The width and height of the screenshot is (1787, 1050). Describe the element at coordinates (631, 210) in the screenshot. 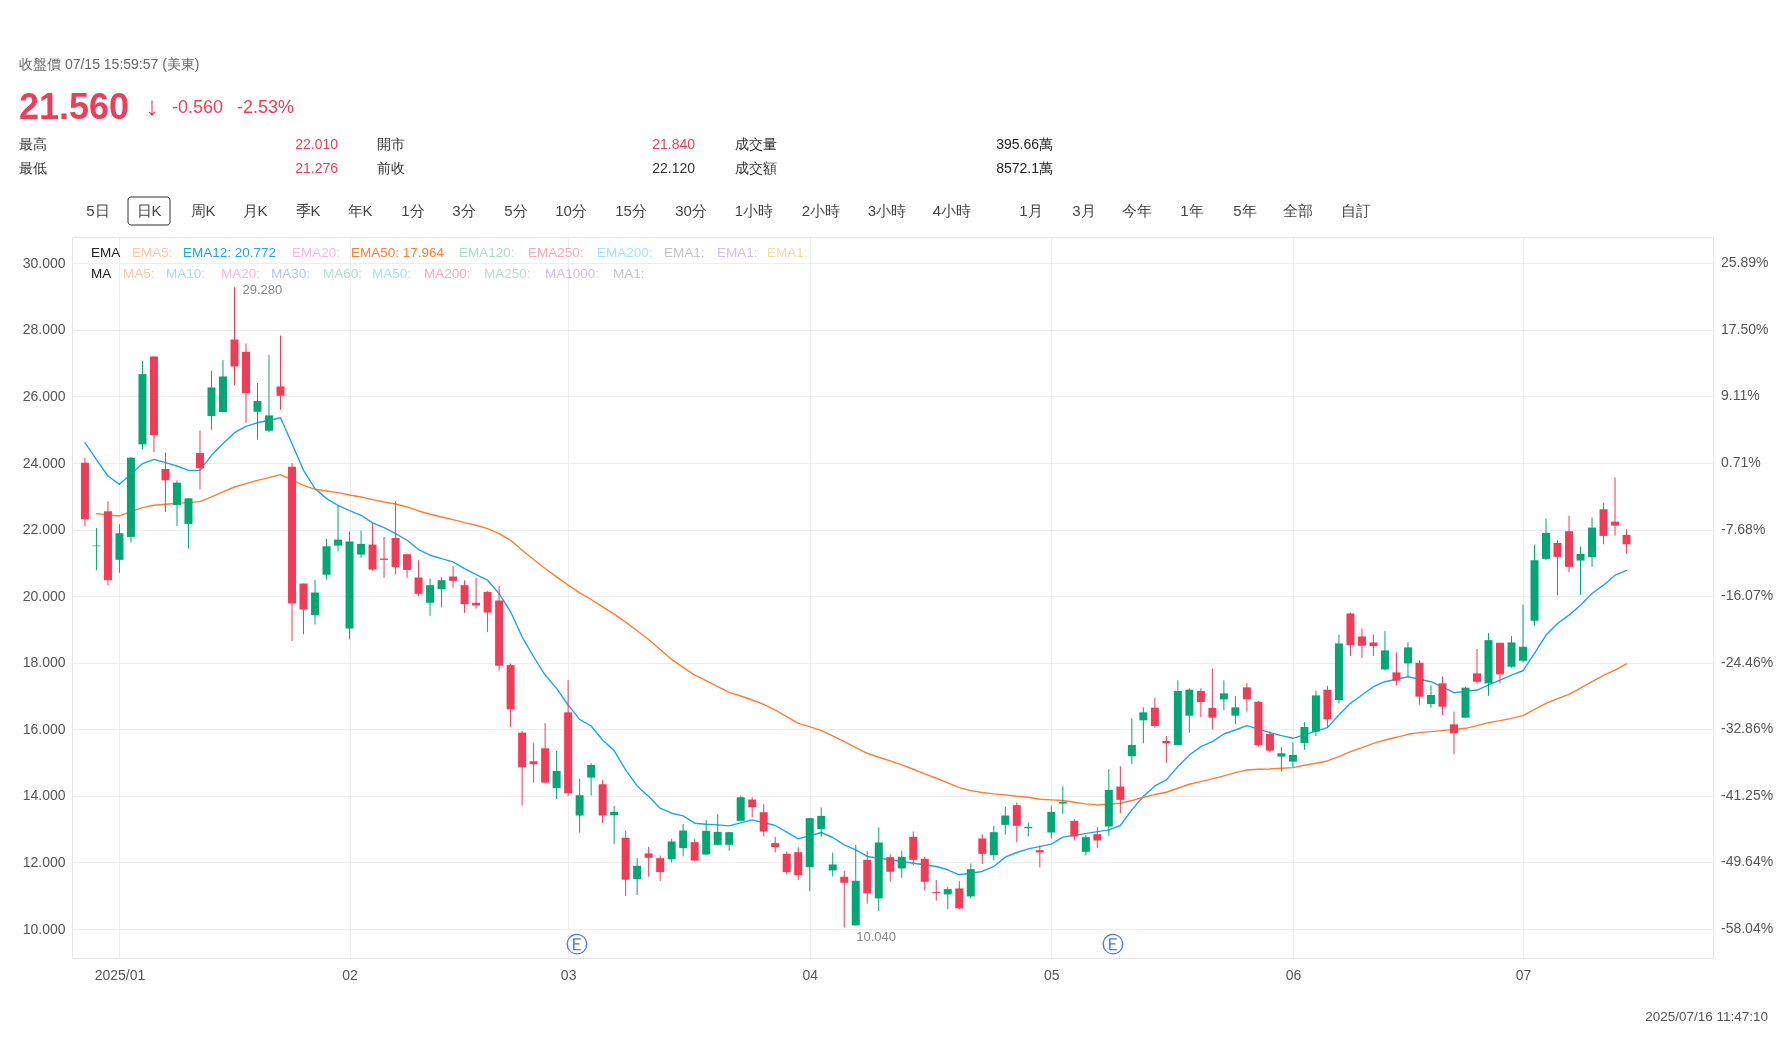

I see `text: 15分` at that location.